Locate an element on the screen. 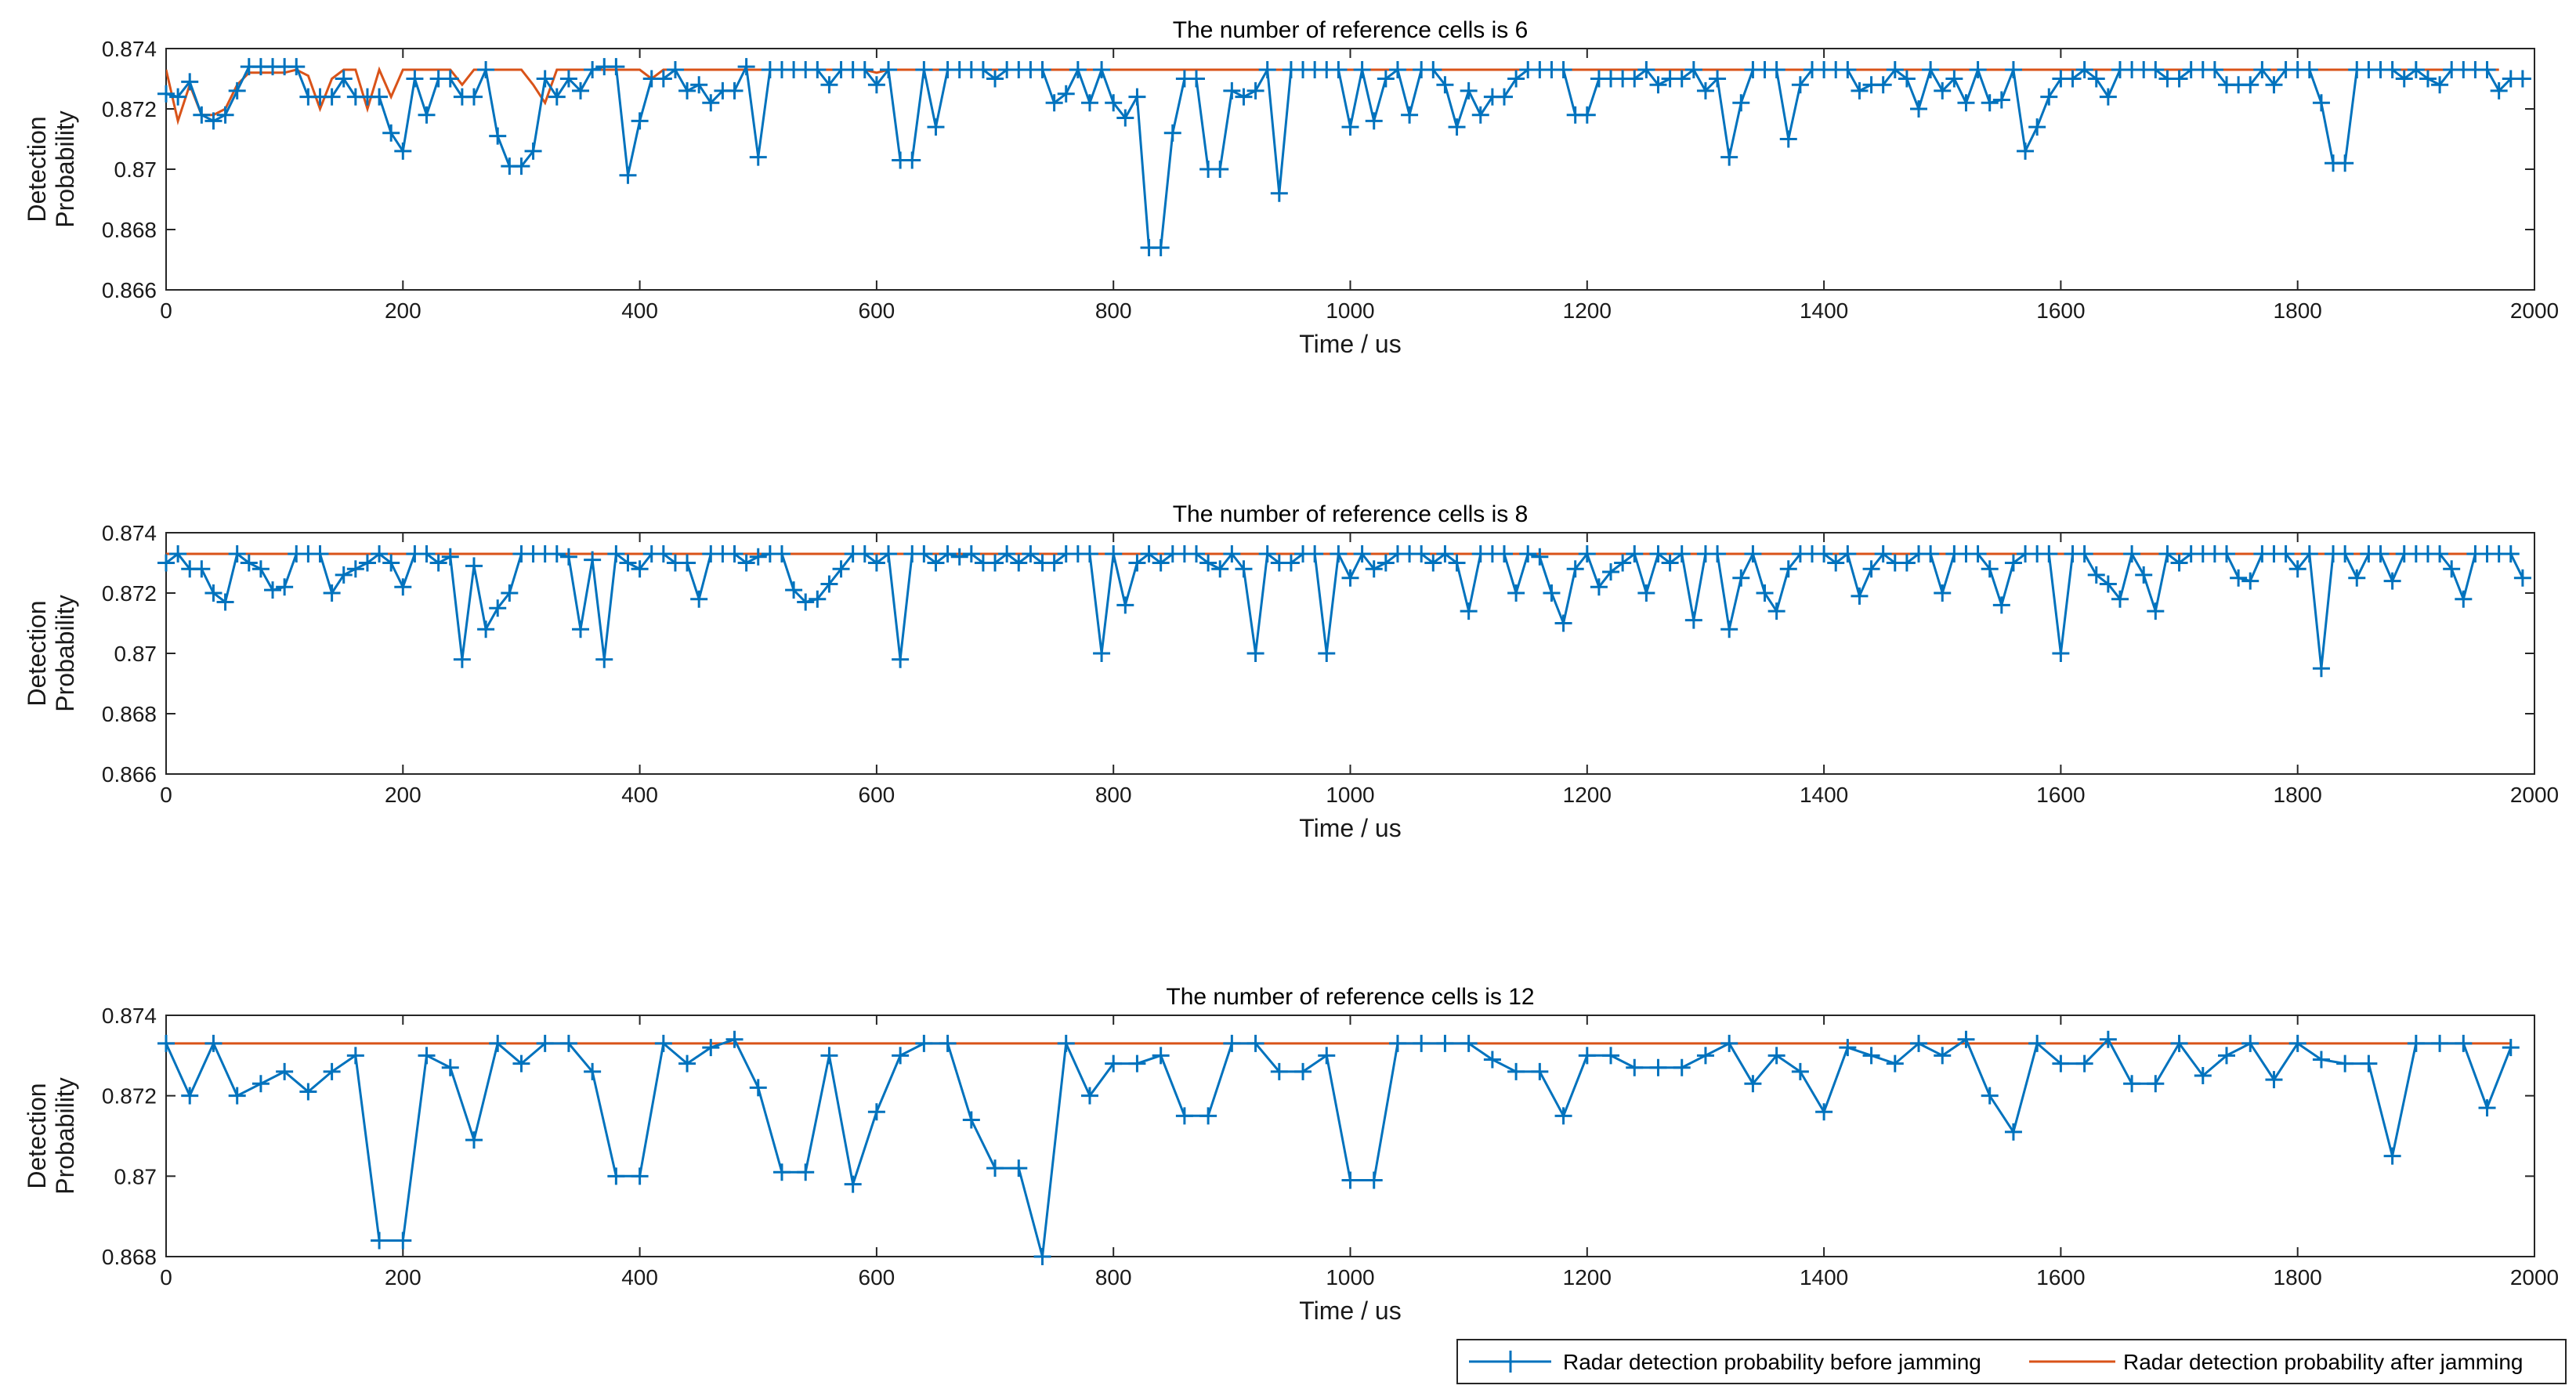 The height and width of the screenshot is (1389, 2576). y-tick-label: 0.87 is located at coordinates (135, 169).